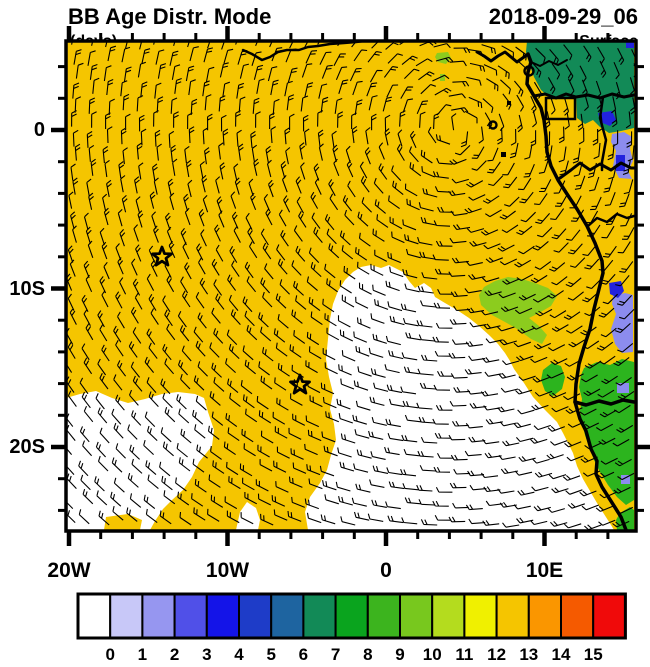 This screenshot has width=650, height=667. Describe the element at coordinates (610, 220) in the screenshot. I see `border-border-congo-mouth` at that location.